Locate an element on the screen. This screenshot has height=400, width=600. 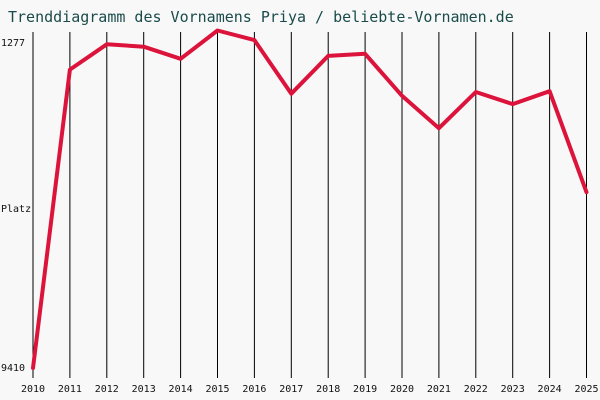
x-tick-2014: 2014 is located at coordinates (181, 389).